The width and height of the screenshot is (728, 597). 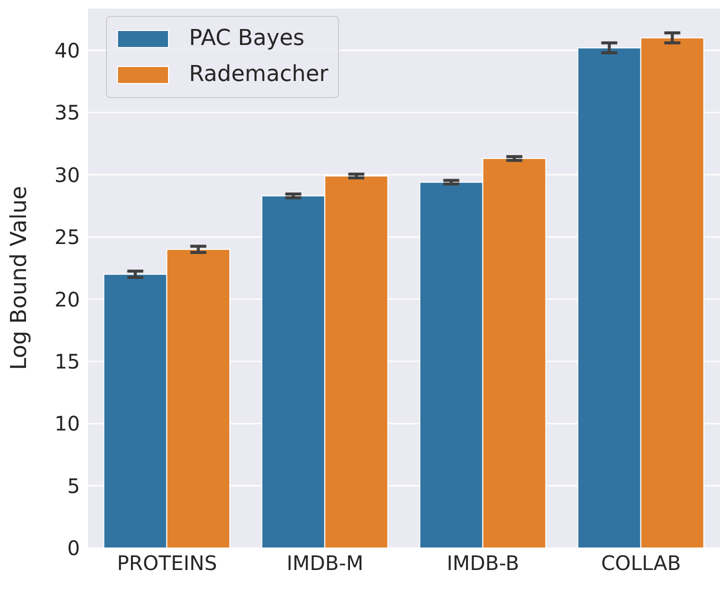 I want to click on y-tick-label: 40, so click(x=67, y=50).